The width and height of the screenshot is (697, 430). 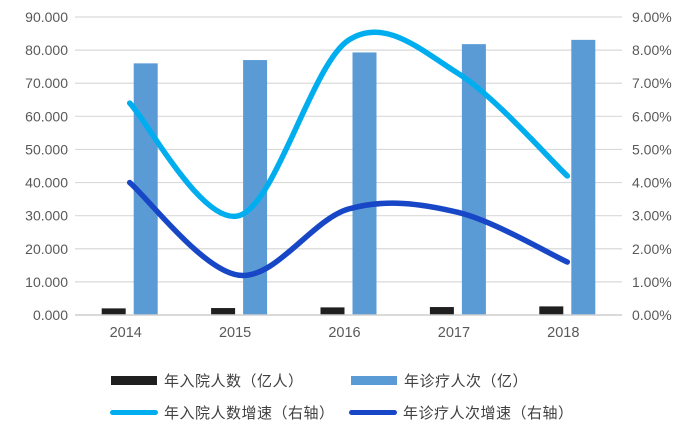 I want to click on legend-item-admissions-bar: 年入院人数（亿人）, so click(x=207, y=380).